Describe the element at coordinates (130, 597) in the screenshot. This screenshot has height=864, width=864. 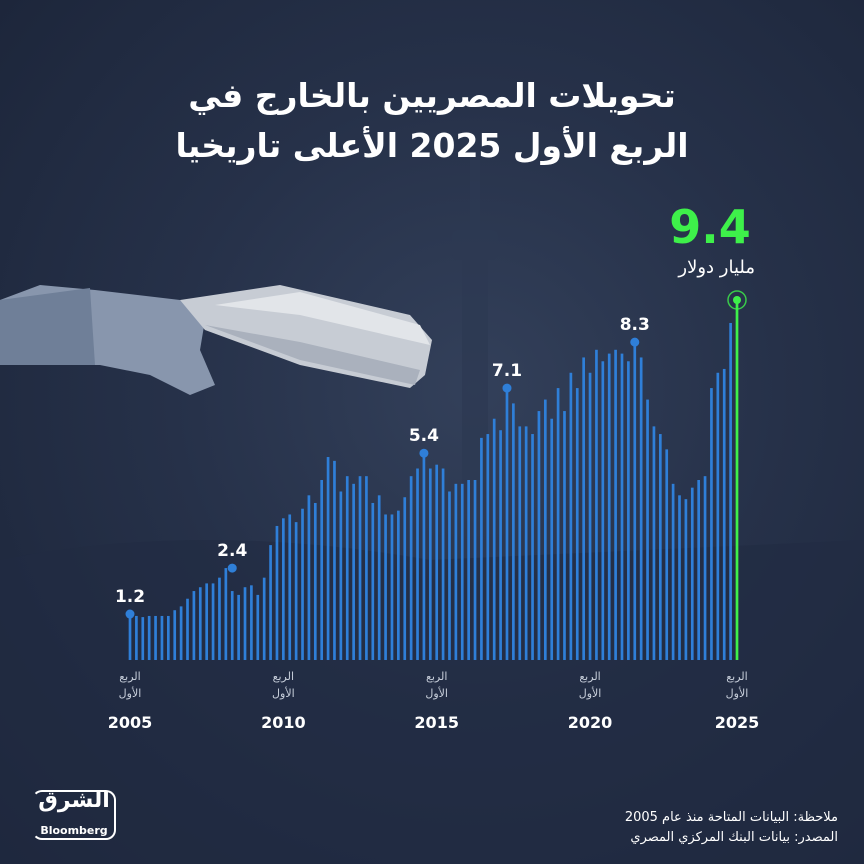
I see `data-label-0: 1.2` at that location.